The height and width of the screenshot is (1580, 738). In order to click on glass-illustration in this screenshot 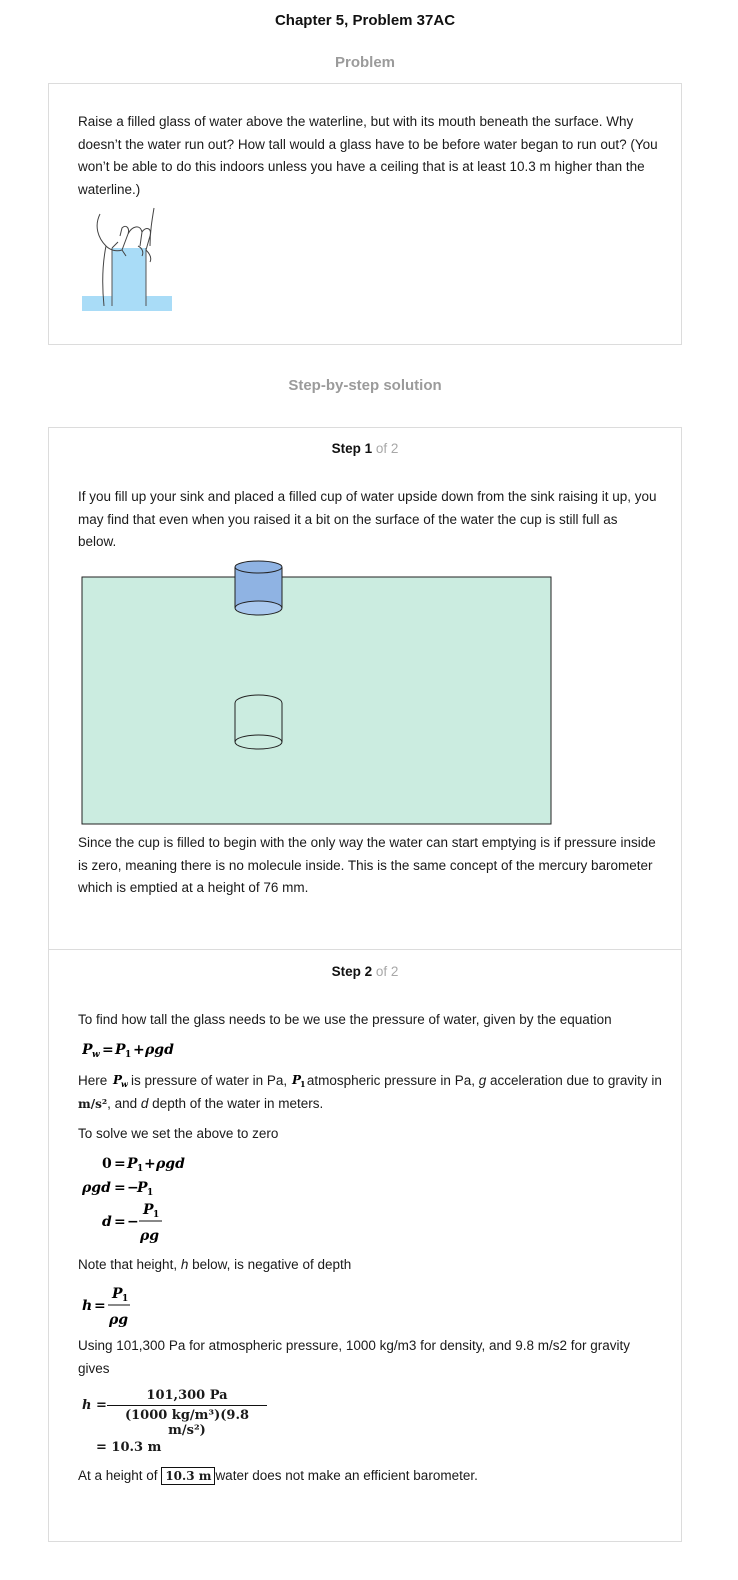, I will do `click(127, 259)`.